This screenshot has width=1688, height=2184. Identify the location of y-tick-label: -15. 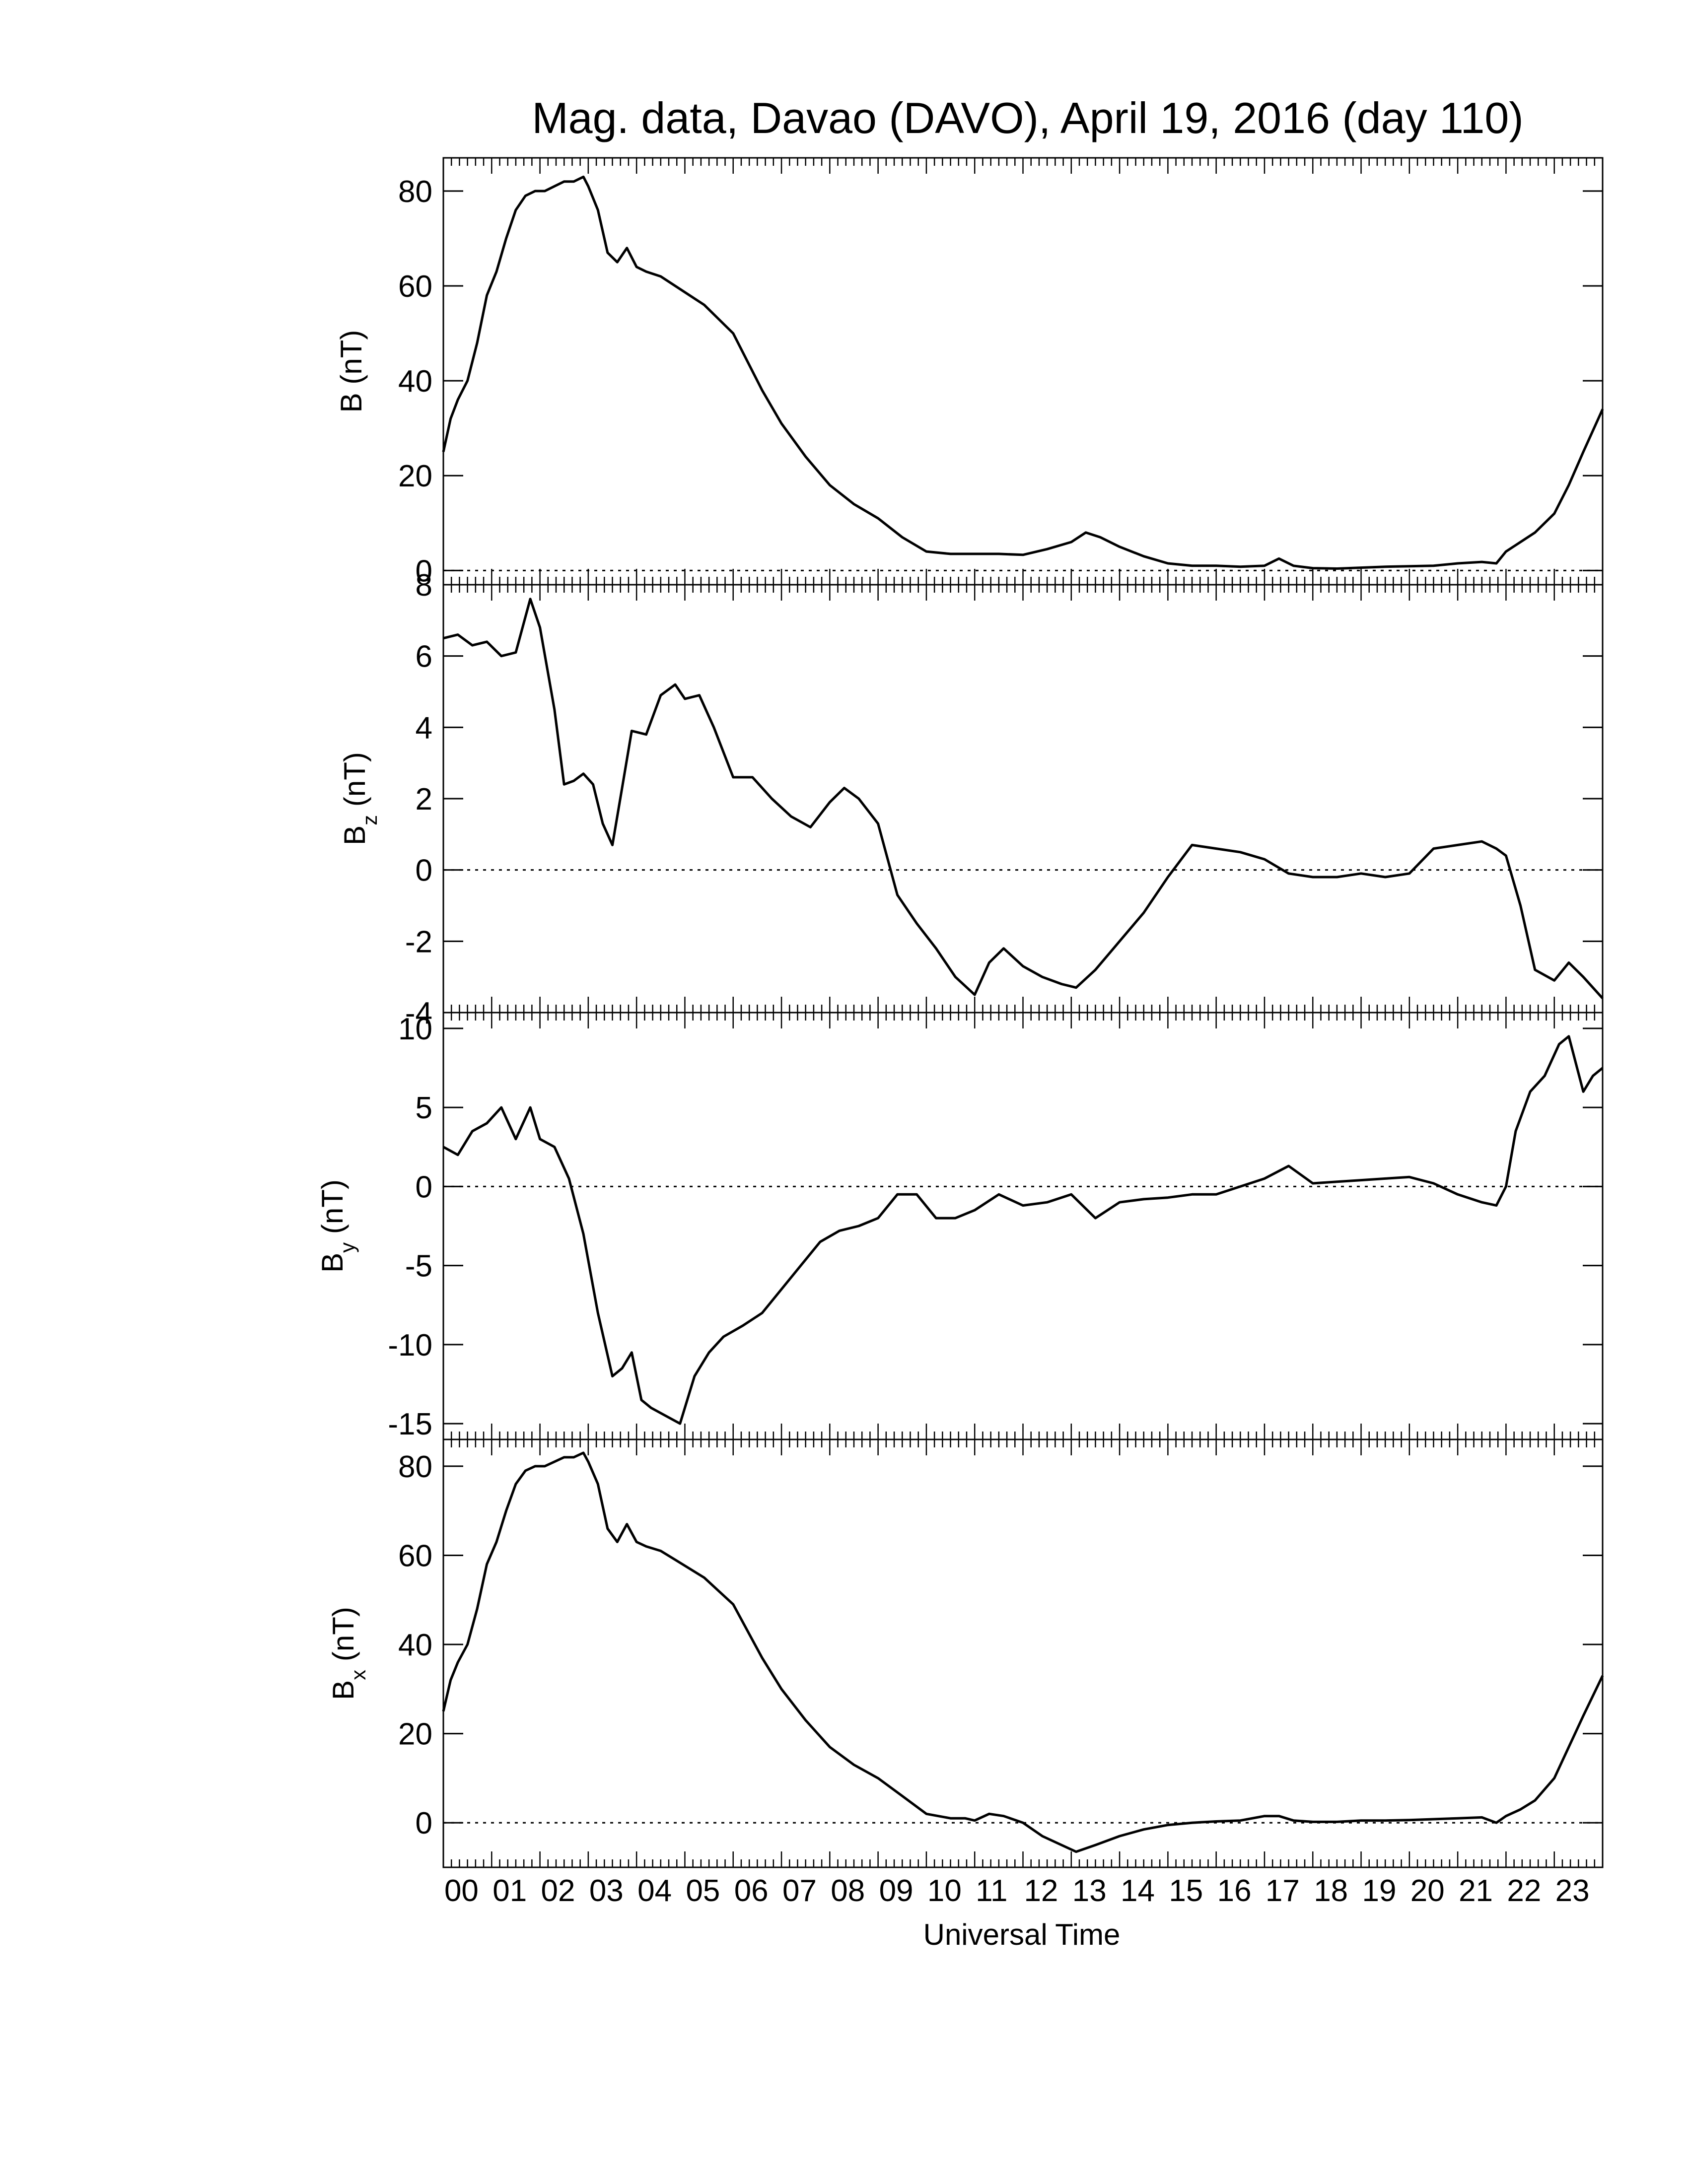
(410, 1424).